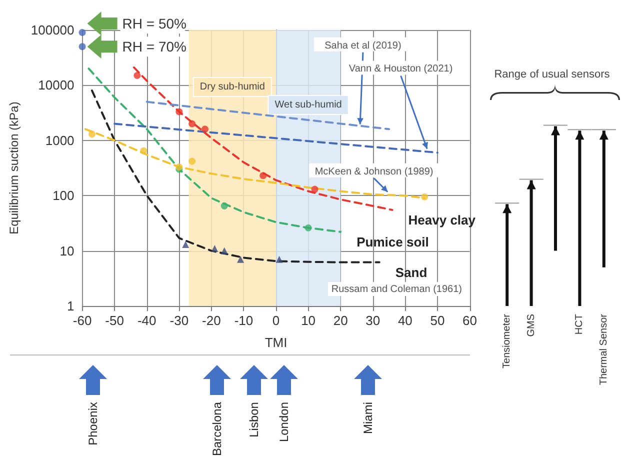 The image size is (624, 457). What do you see at coordinates (276, 320) in the screenshot?
I see `x-tick-label: 0` at bounding box center [276, 320].